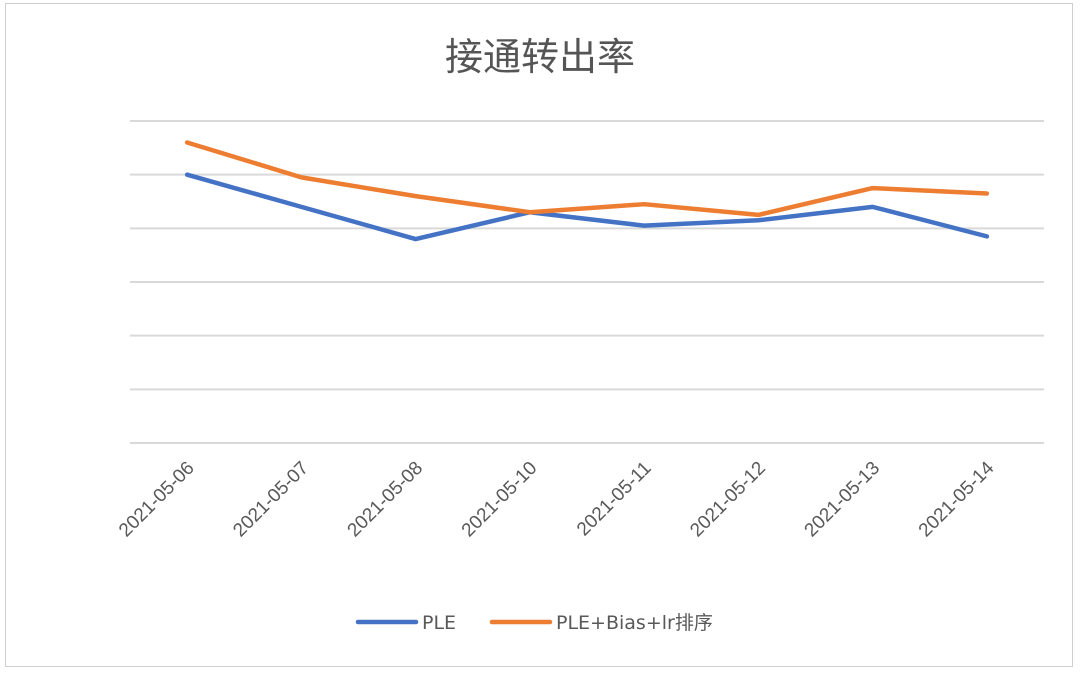 Image resolution: width=1080 pixels, height=673 pixels. Describe the element at coordinates (614, 499) in the screenshot. I see `x-tick-label: 2021-05-11` at that location.